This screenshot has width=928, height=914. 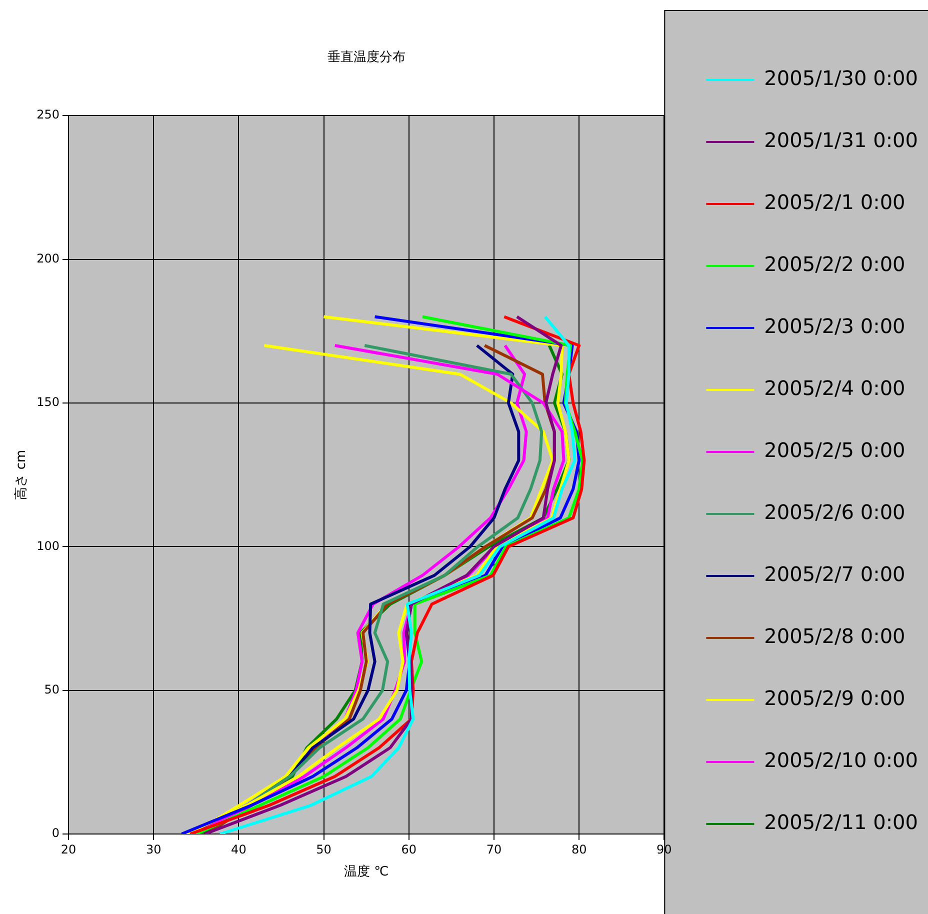 I want to click on legend-label: 2005/1/31 0:00, so click(x=841, y=140).